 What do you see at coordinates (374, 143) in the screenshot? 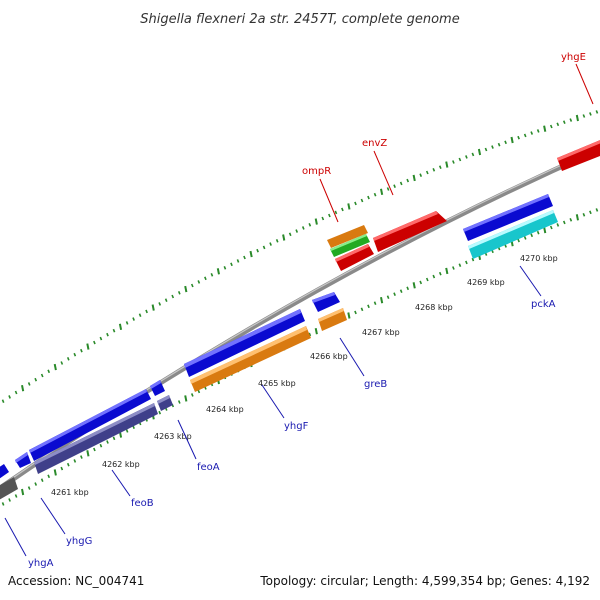
I see `gene-label-envZ: envZ` at bounding box center [374, 143].